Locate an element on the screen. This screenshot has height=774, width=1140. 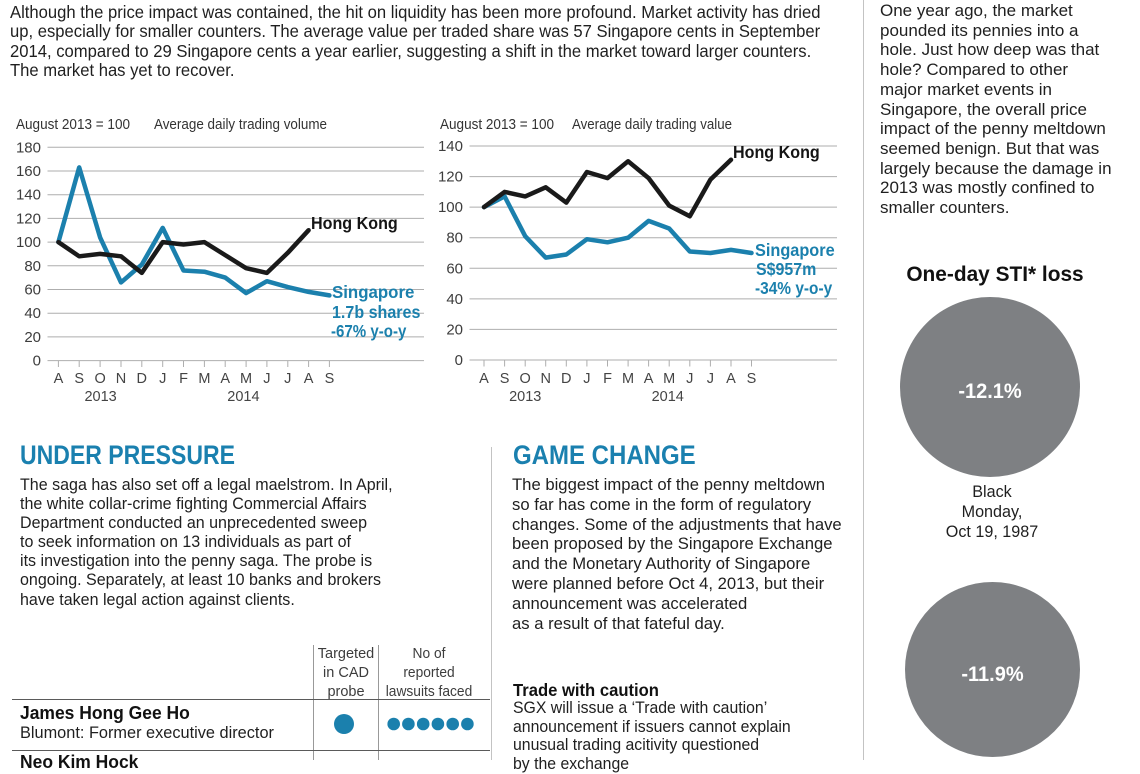
svg-text: 180 is located at coordinates (28, 147).